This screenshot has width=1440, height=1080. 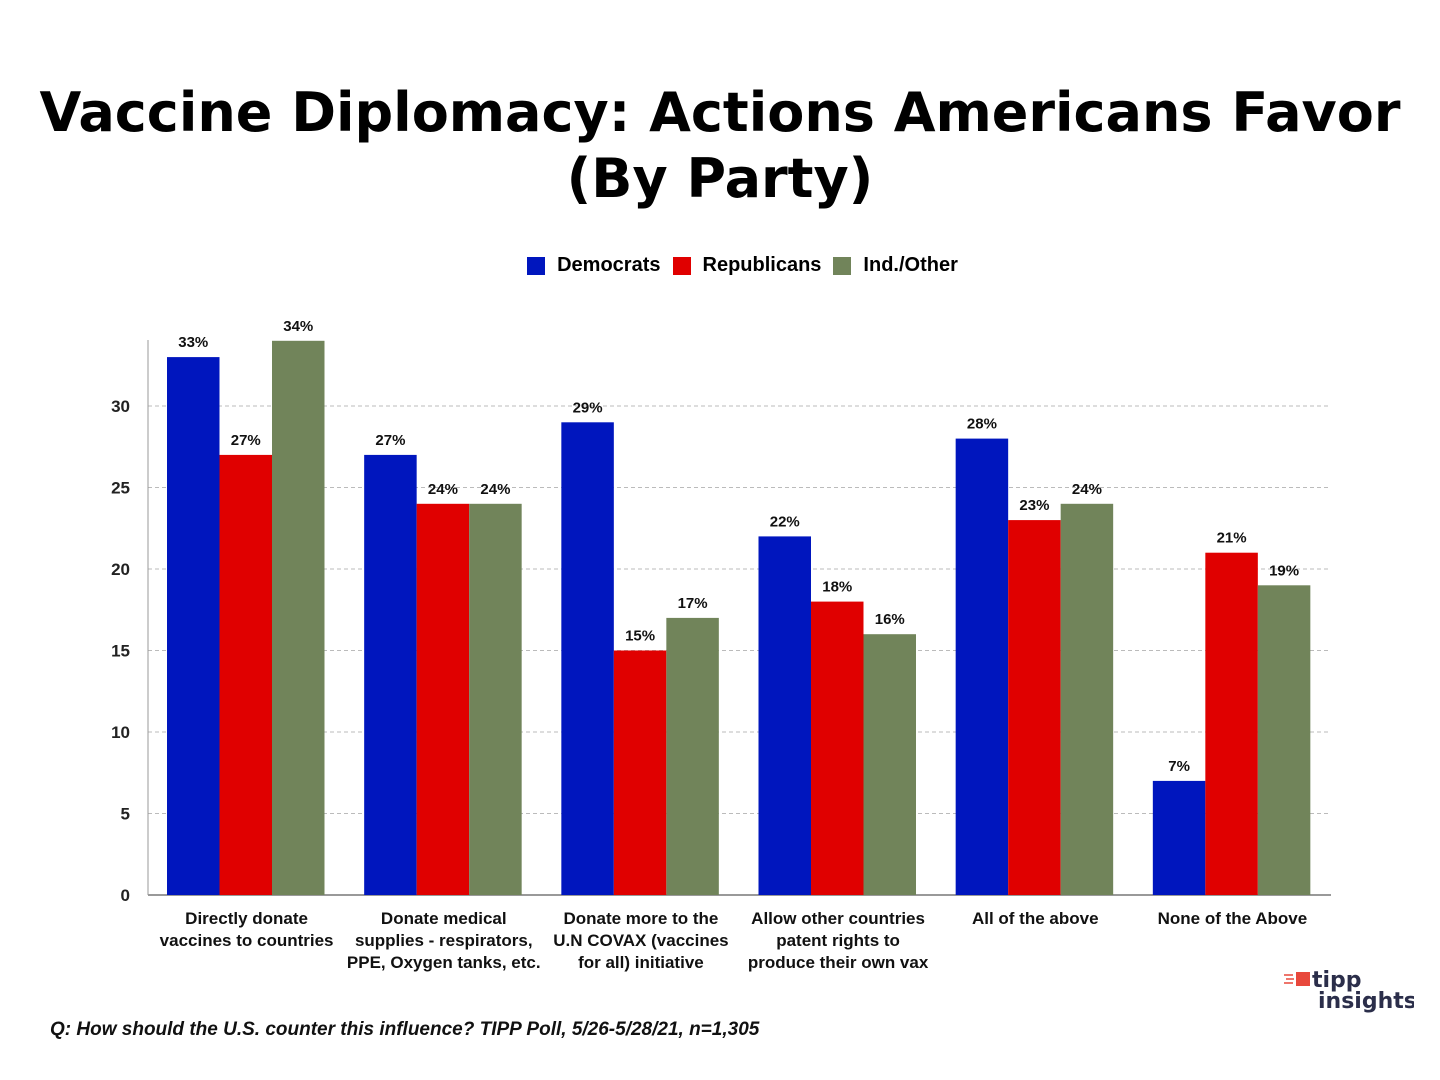 What do you see at coordinates (1284, 570) in the screenshot?
I see `data-label: 19%` at bounding box center [1284, 570].